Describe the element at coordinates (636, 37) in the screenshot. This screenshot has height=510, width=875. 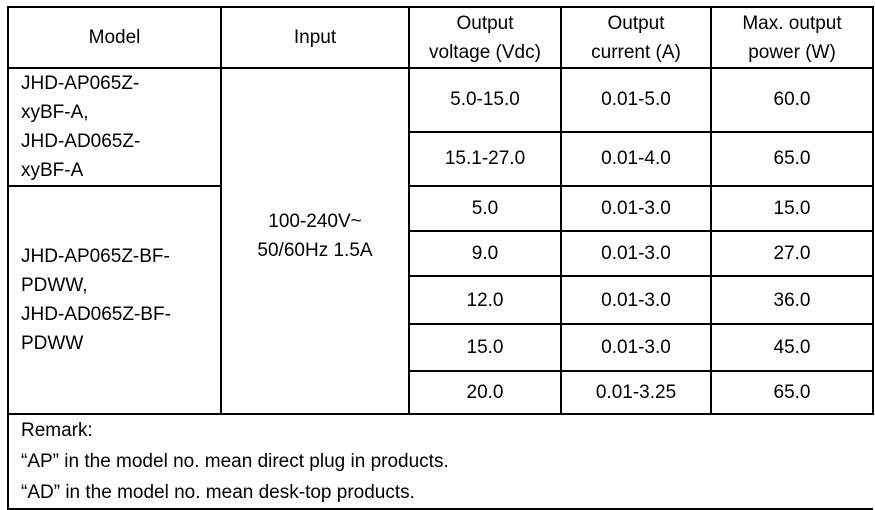
I see `header-current: Output current (A)` at that location.